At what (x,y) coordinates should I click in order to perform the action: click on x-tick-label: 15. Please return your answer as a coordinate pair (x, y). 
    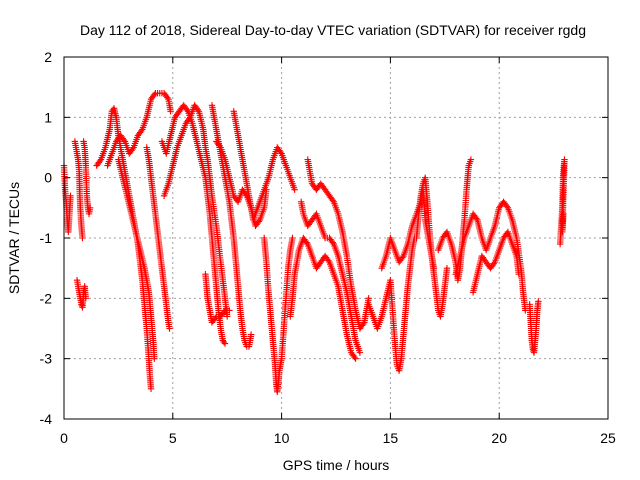
    Looking at the image, I should click on (391, 438).